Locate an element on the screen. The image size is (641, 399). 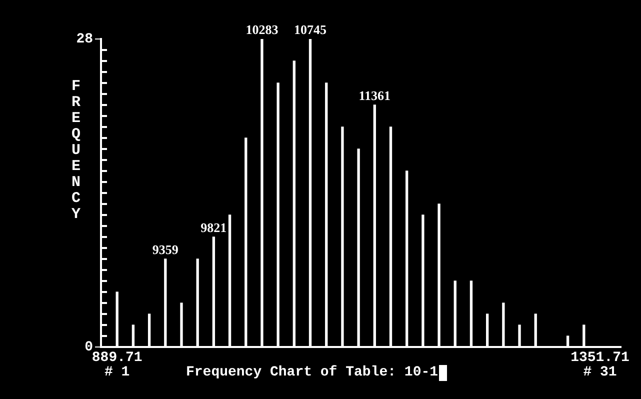
text: FREQUENCY is located at coordinates (76, 150).